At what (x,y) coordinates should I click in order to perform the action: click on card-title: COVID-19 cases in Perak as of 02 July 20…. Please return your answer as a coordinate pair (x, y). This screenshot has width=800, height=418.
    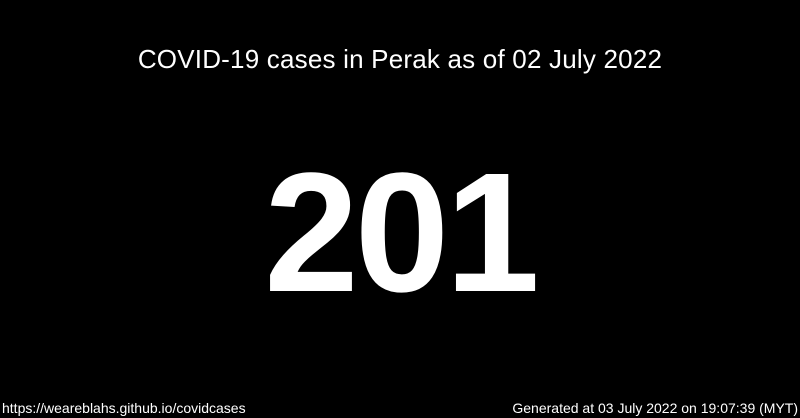
    Looking at the image, I should click on (400, 59).